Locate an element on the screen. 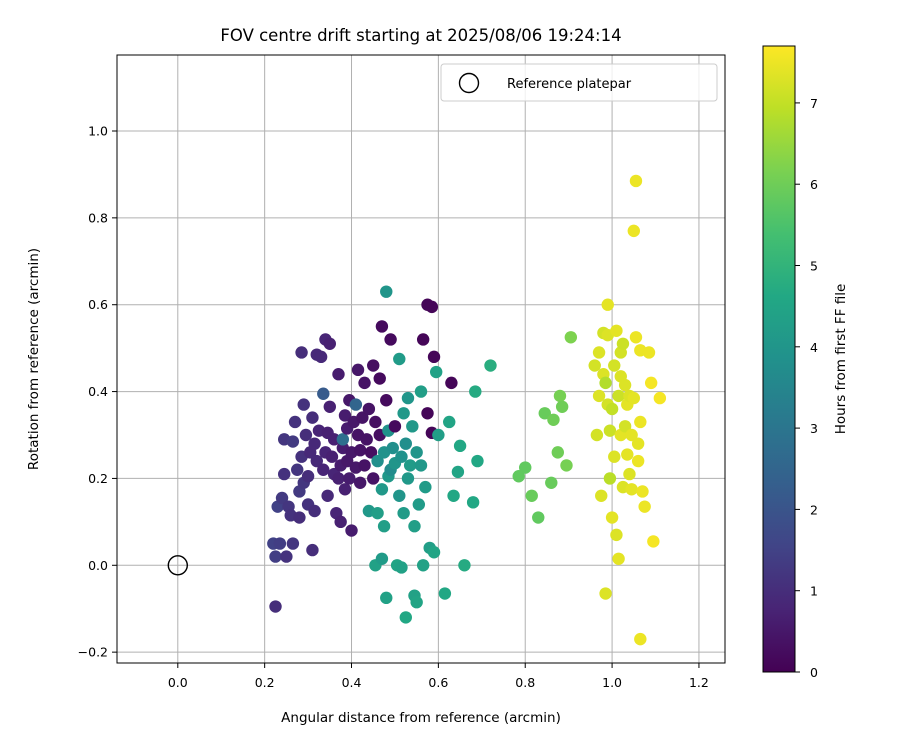 The width and height of the screenshot is (900, 750). colorbar-tick-label: 5 is located at coordinates (814, 266).